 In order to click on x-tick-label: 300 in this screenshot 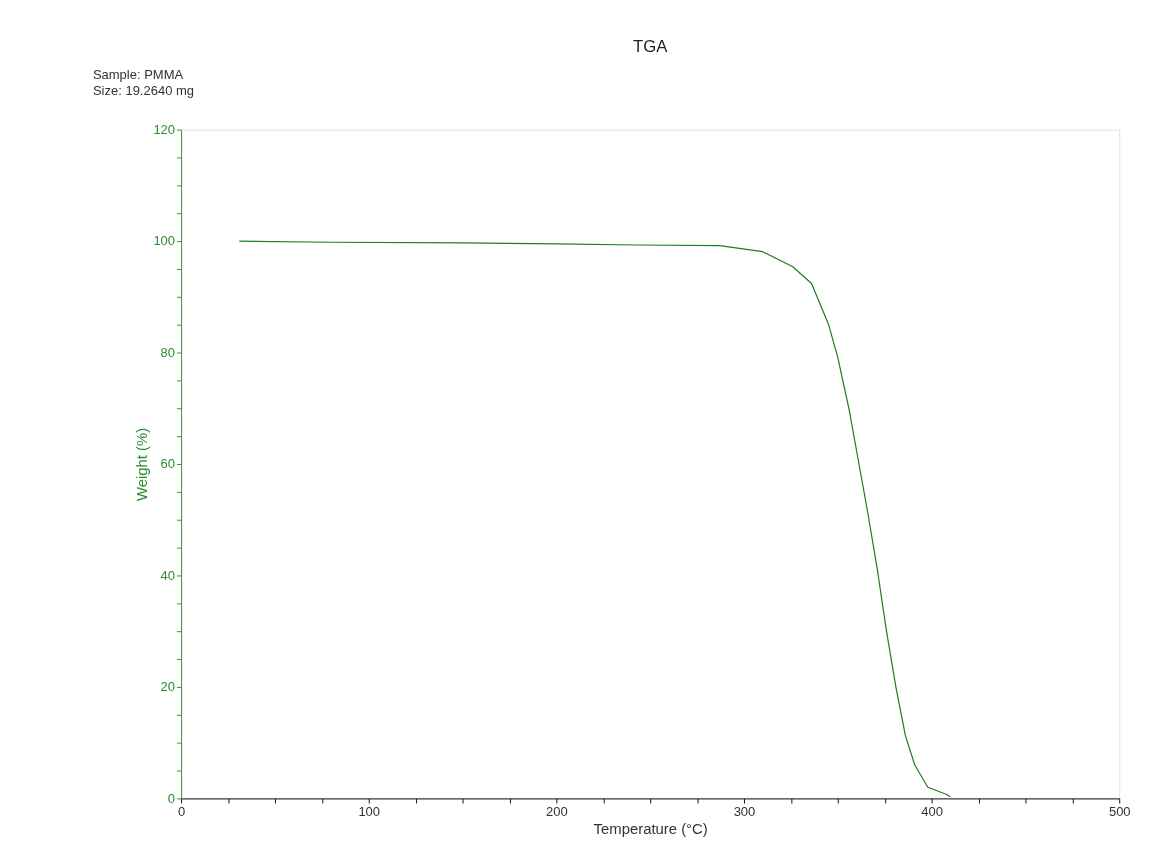, I will do `click(744, 811)`.